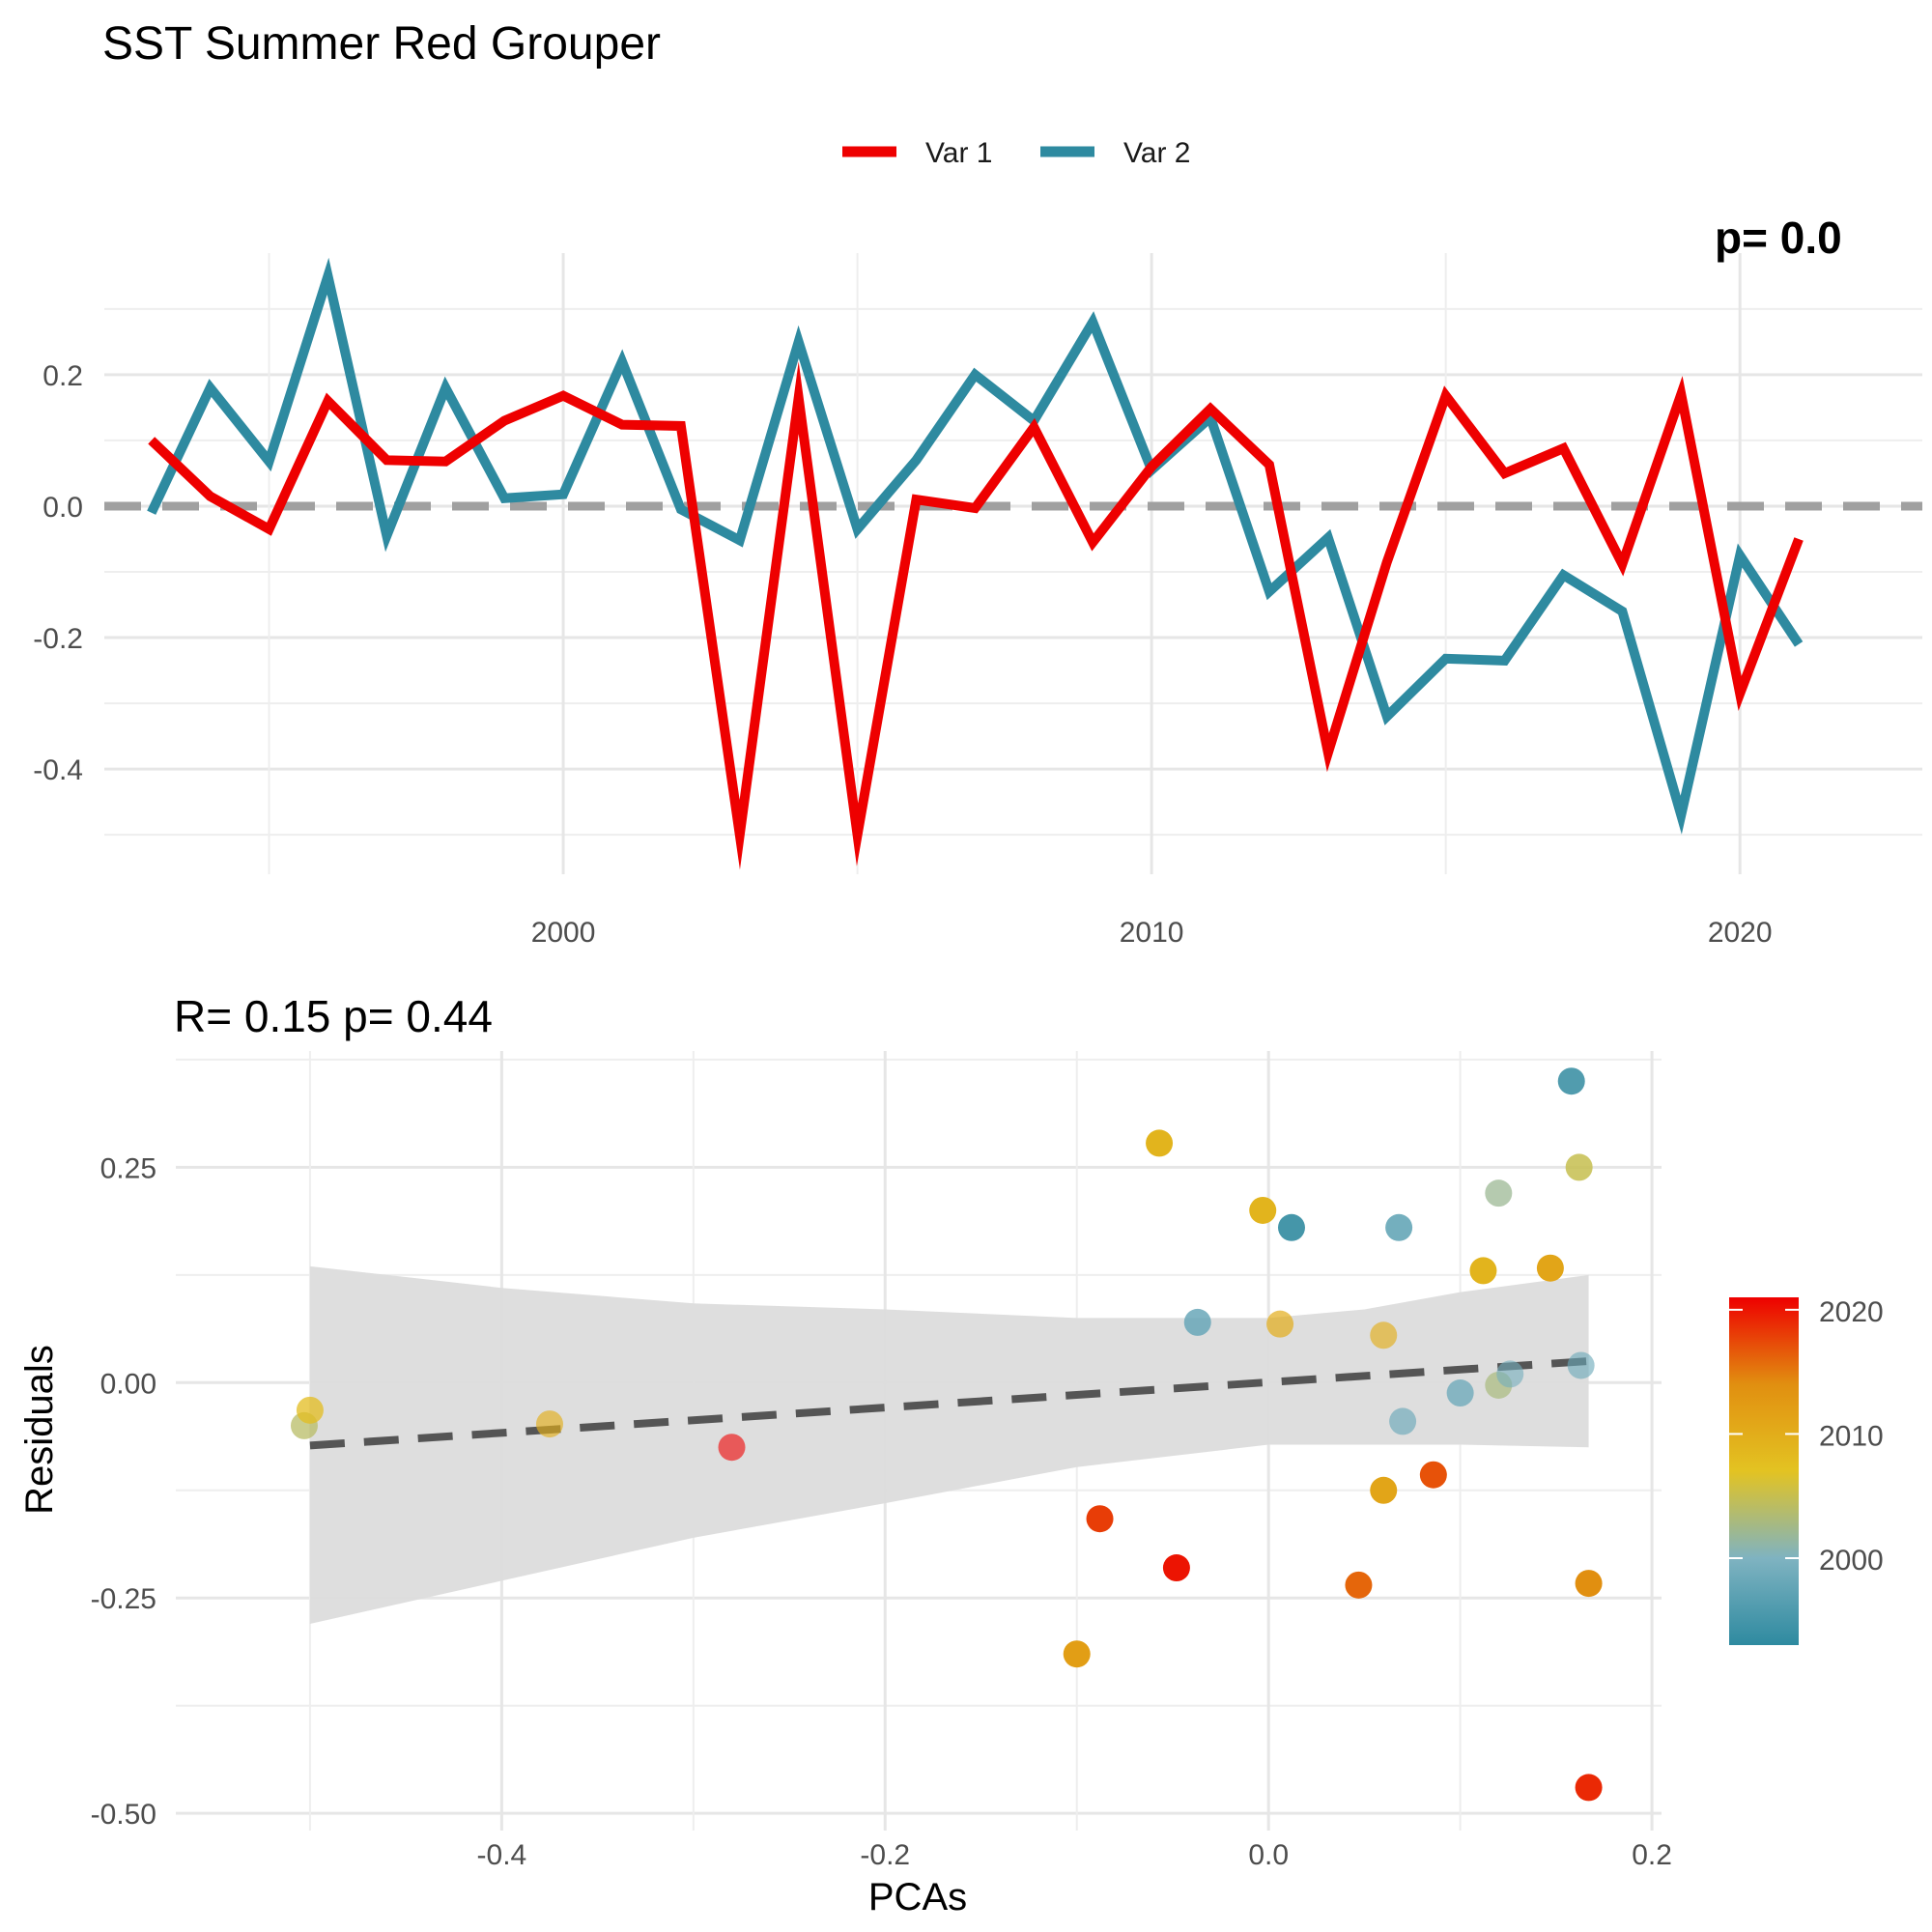 The width and height of the screenshot is (1932, 1932). Describe the element at coordinates (502, 1855) in the screenshot. I see `x-tick-label: -0.4` at that location.